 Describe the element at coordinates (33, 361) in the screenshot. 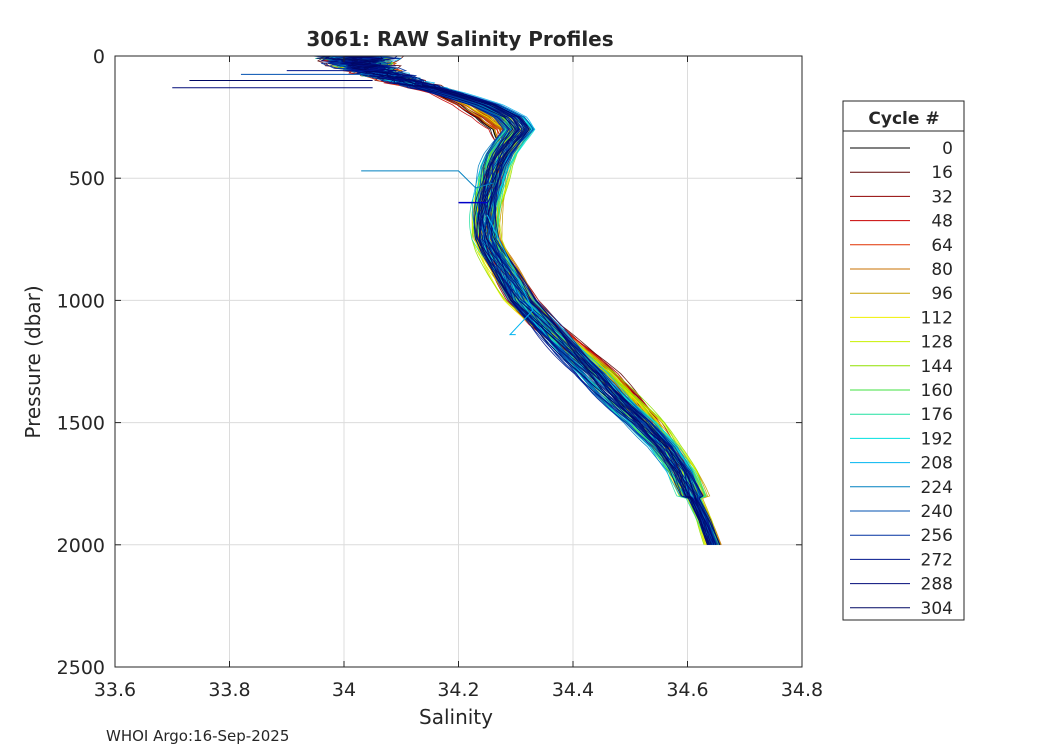

I see `y-axis-label: Pressure (dbar)` at that location.